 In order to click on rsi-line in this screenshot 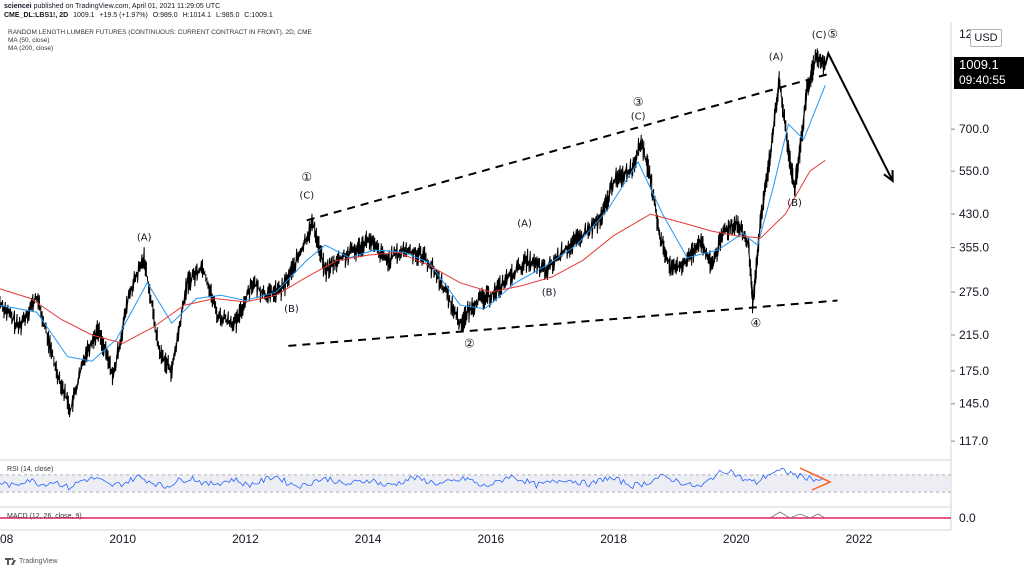, I will do `click(412, 479)`.